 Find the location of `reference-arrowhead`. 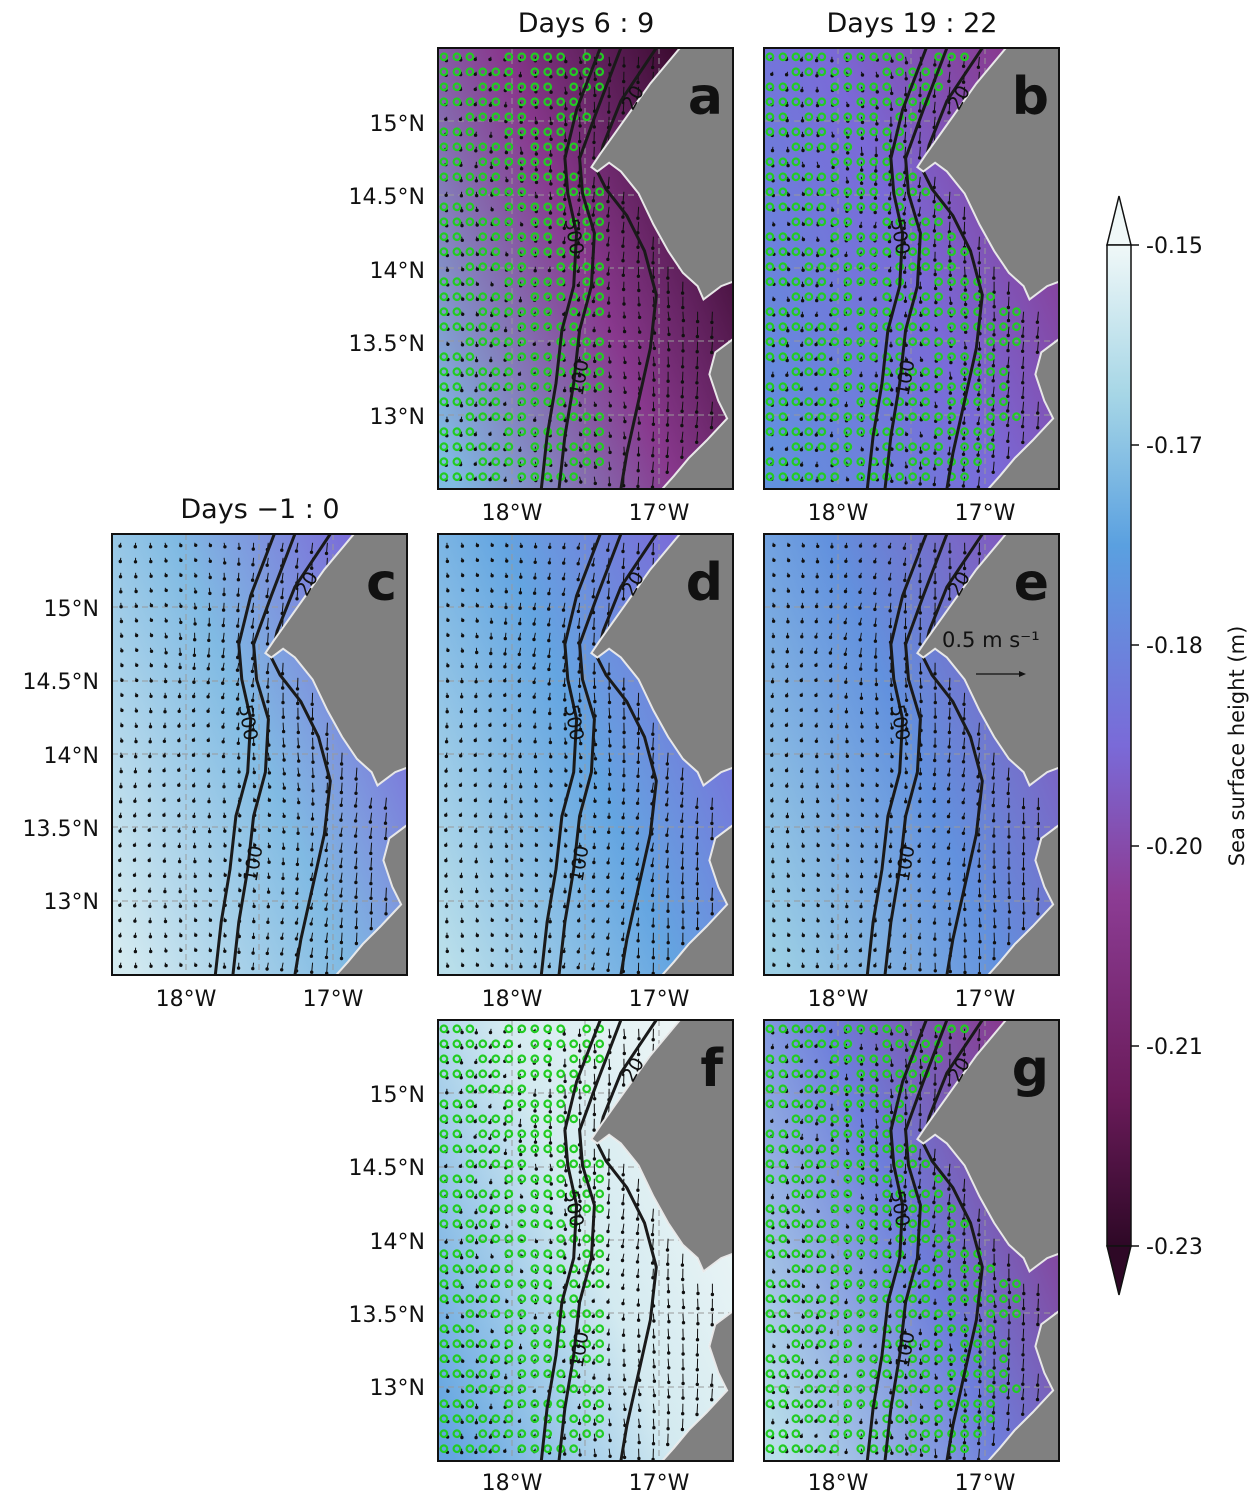

reference-arrowhead is located at coordinates (1022, 674).